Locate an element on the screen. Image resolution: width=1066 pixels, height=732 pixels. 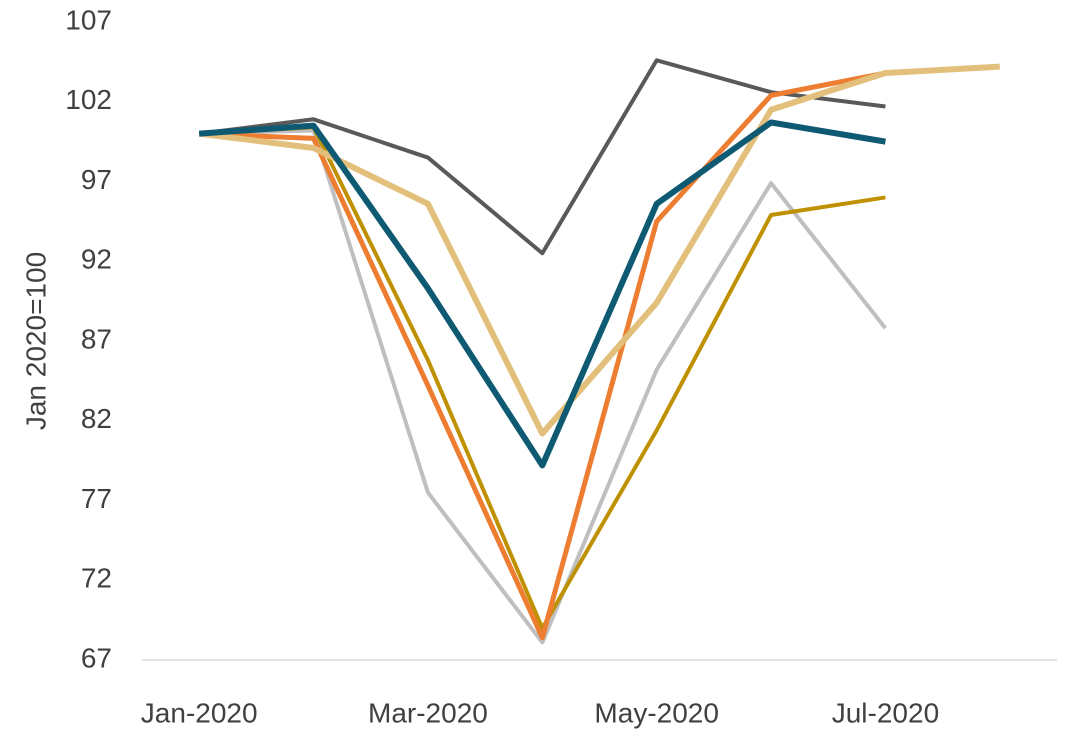
x-tick-label: Jan-2020 is located at coordinates (199, 712).